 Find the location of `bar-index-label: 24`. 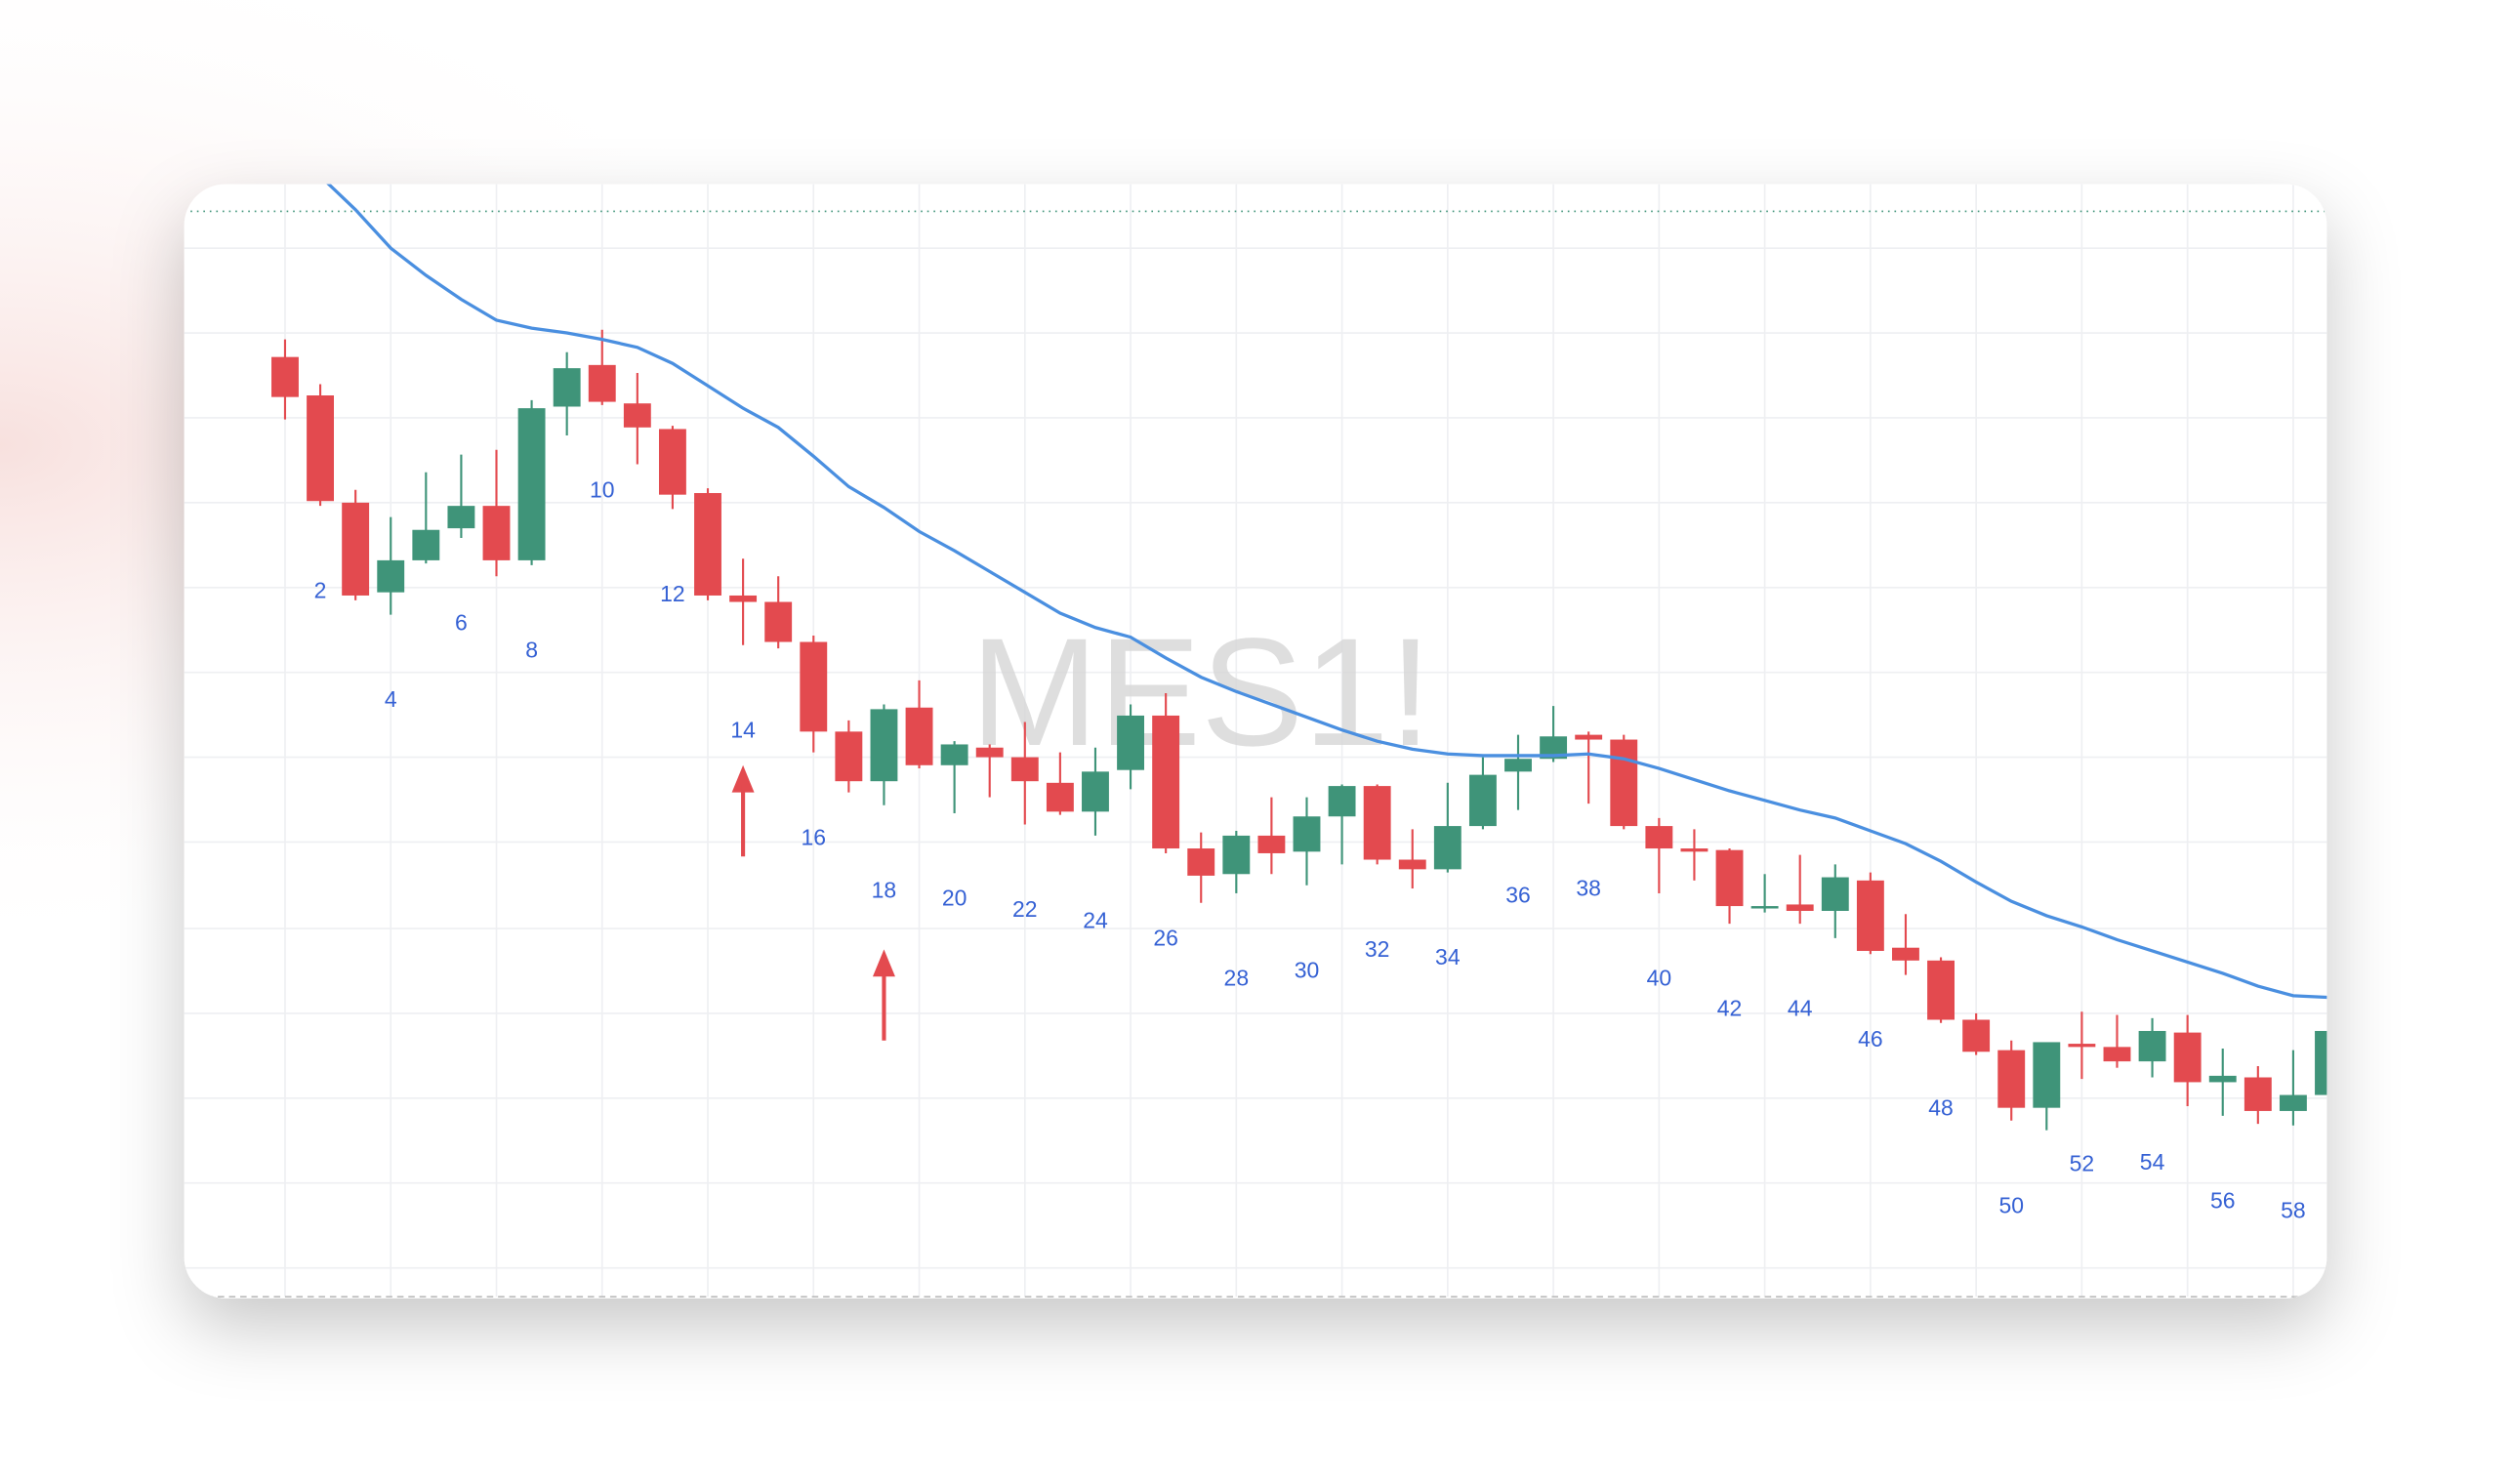

bar-index-label: 24 is located at coordinates (1096, 921).